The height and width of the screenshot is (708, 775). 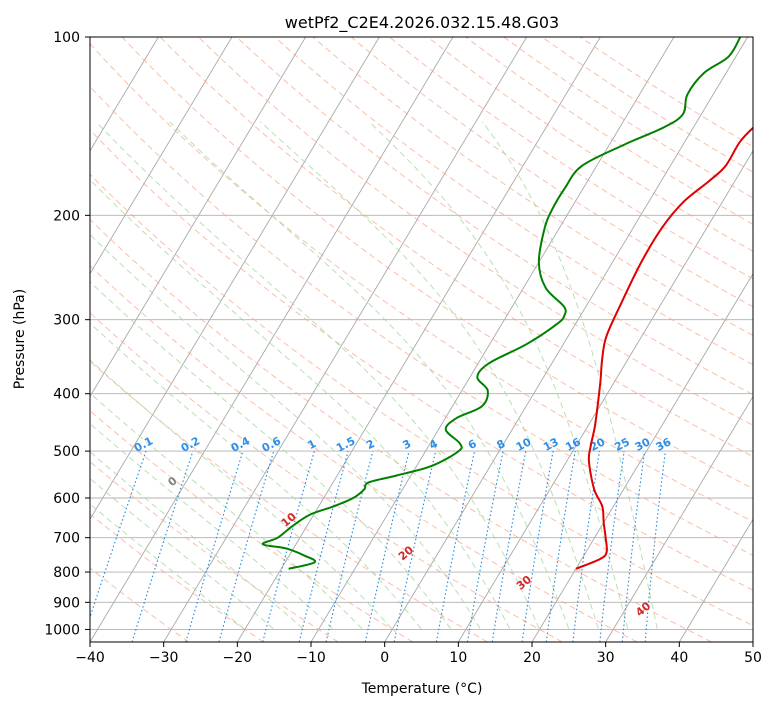 What do you see at coordinates (20, 339) in the screenshot?
I see `y-axis-label: Pressure (hPa)` at bounding box center [20, 339].